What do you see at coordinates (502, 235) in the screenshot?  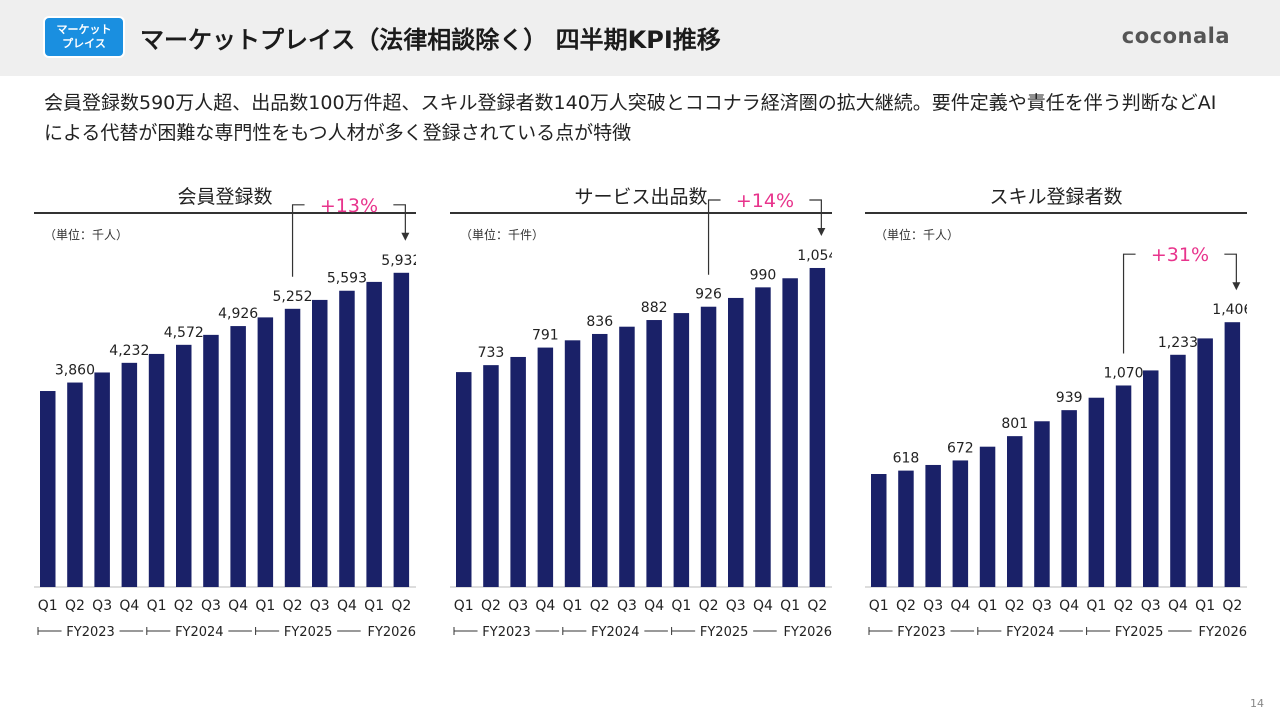 I see `unit-note: （単位：千件）` at bounding box center [502, 235].